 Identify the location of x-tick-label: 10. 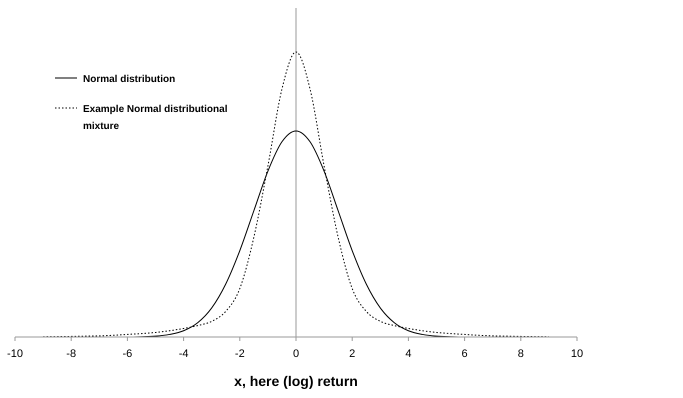
(577, 354).